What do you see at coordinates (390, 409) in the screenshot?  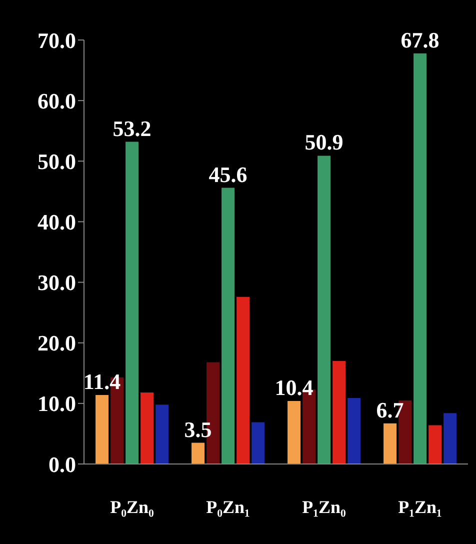 I see `data-label: 6.7` at bounding box center [390, 409].